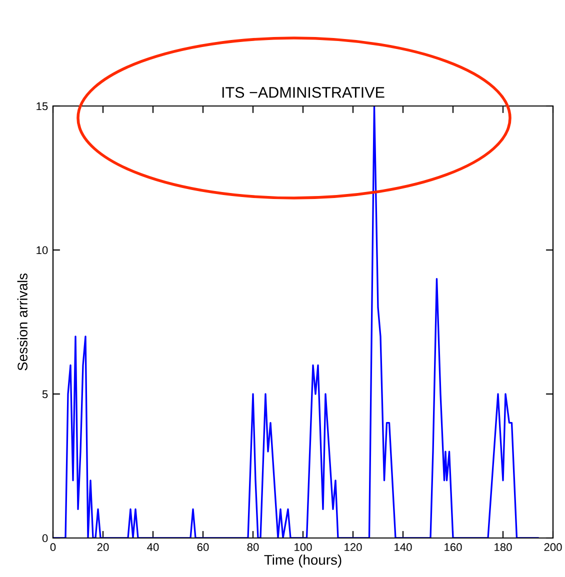 The image size is (565, 577). Describe the element at coordinates (203, 547) in the screenshot. I see `x-tick-label: 60` at that location.